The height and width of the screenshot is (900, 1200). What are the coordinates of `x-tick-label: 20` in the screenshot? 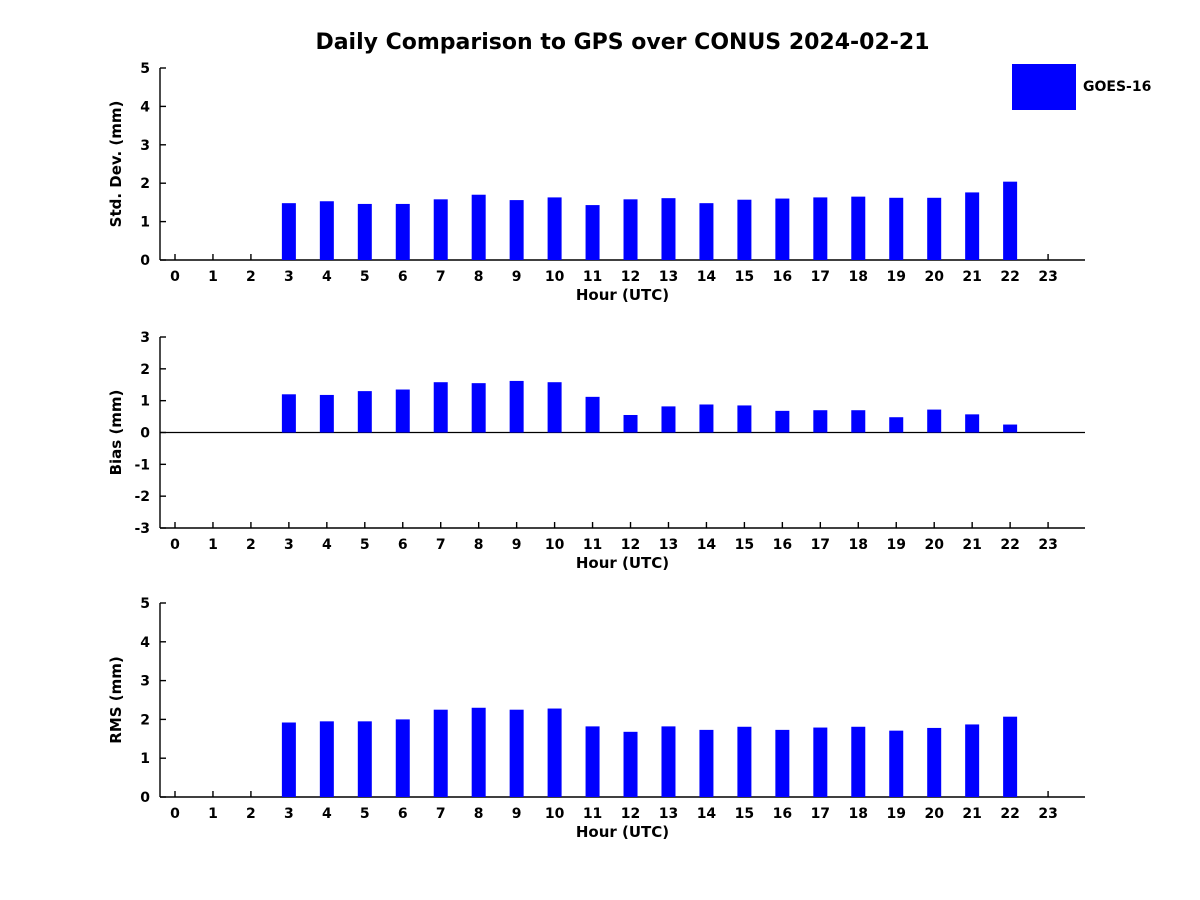 It's located at (934, 814).